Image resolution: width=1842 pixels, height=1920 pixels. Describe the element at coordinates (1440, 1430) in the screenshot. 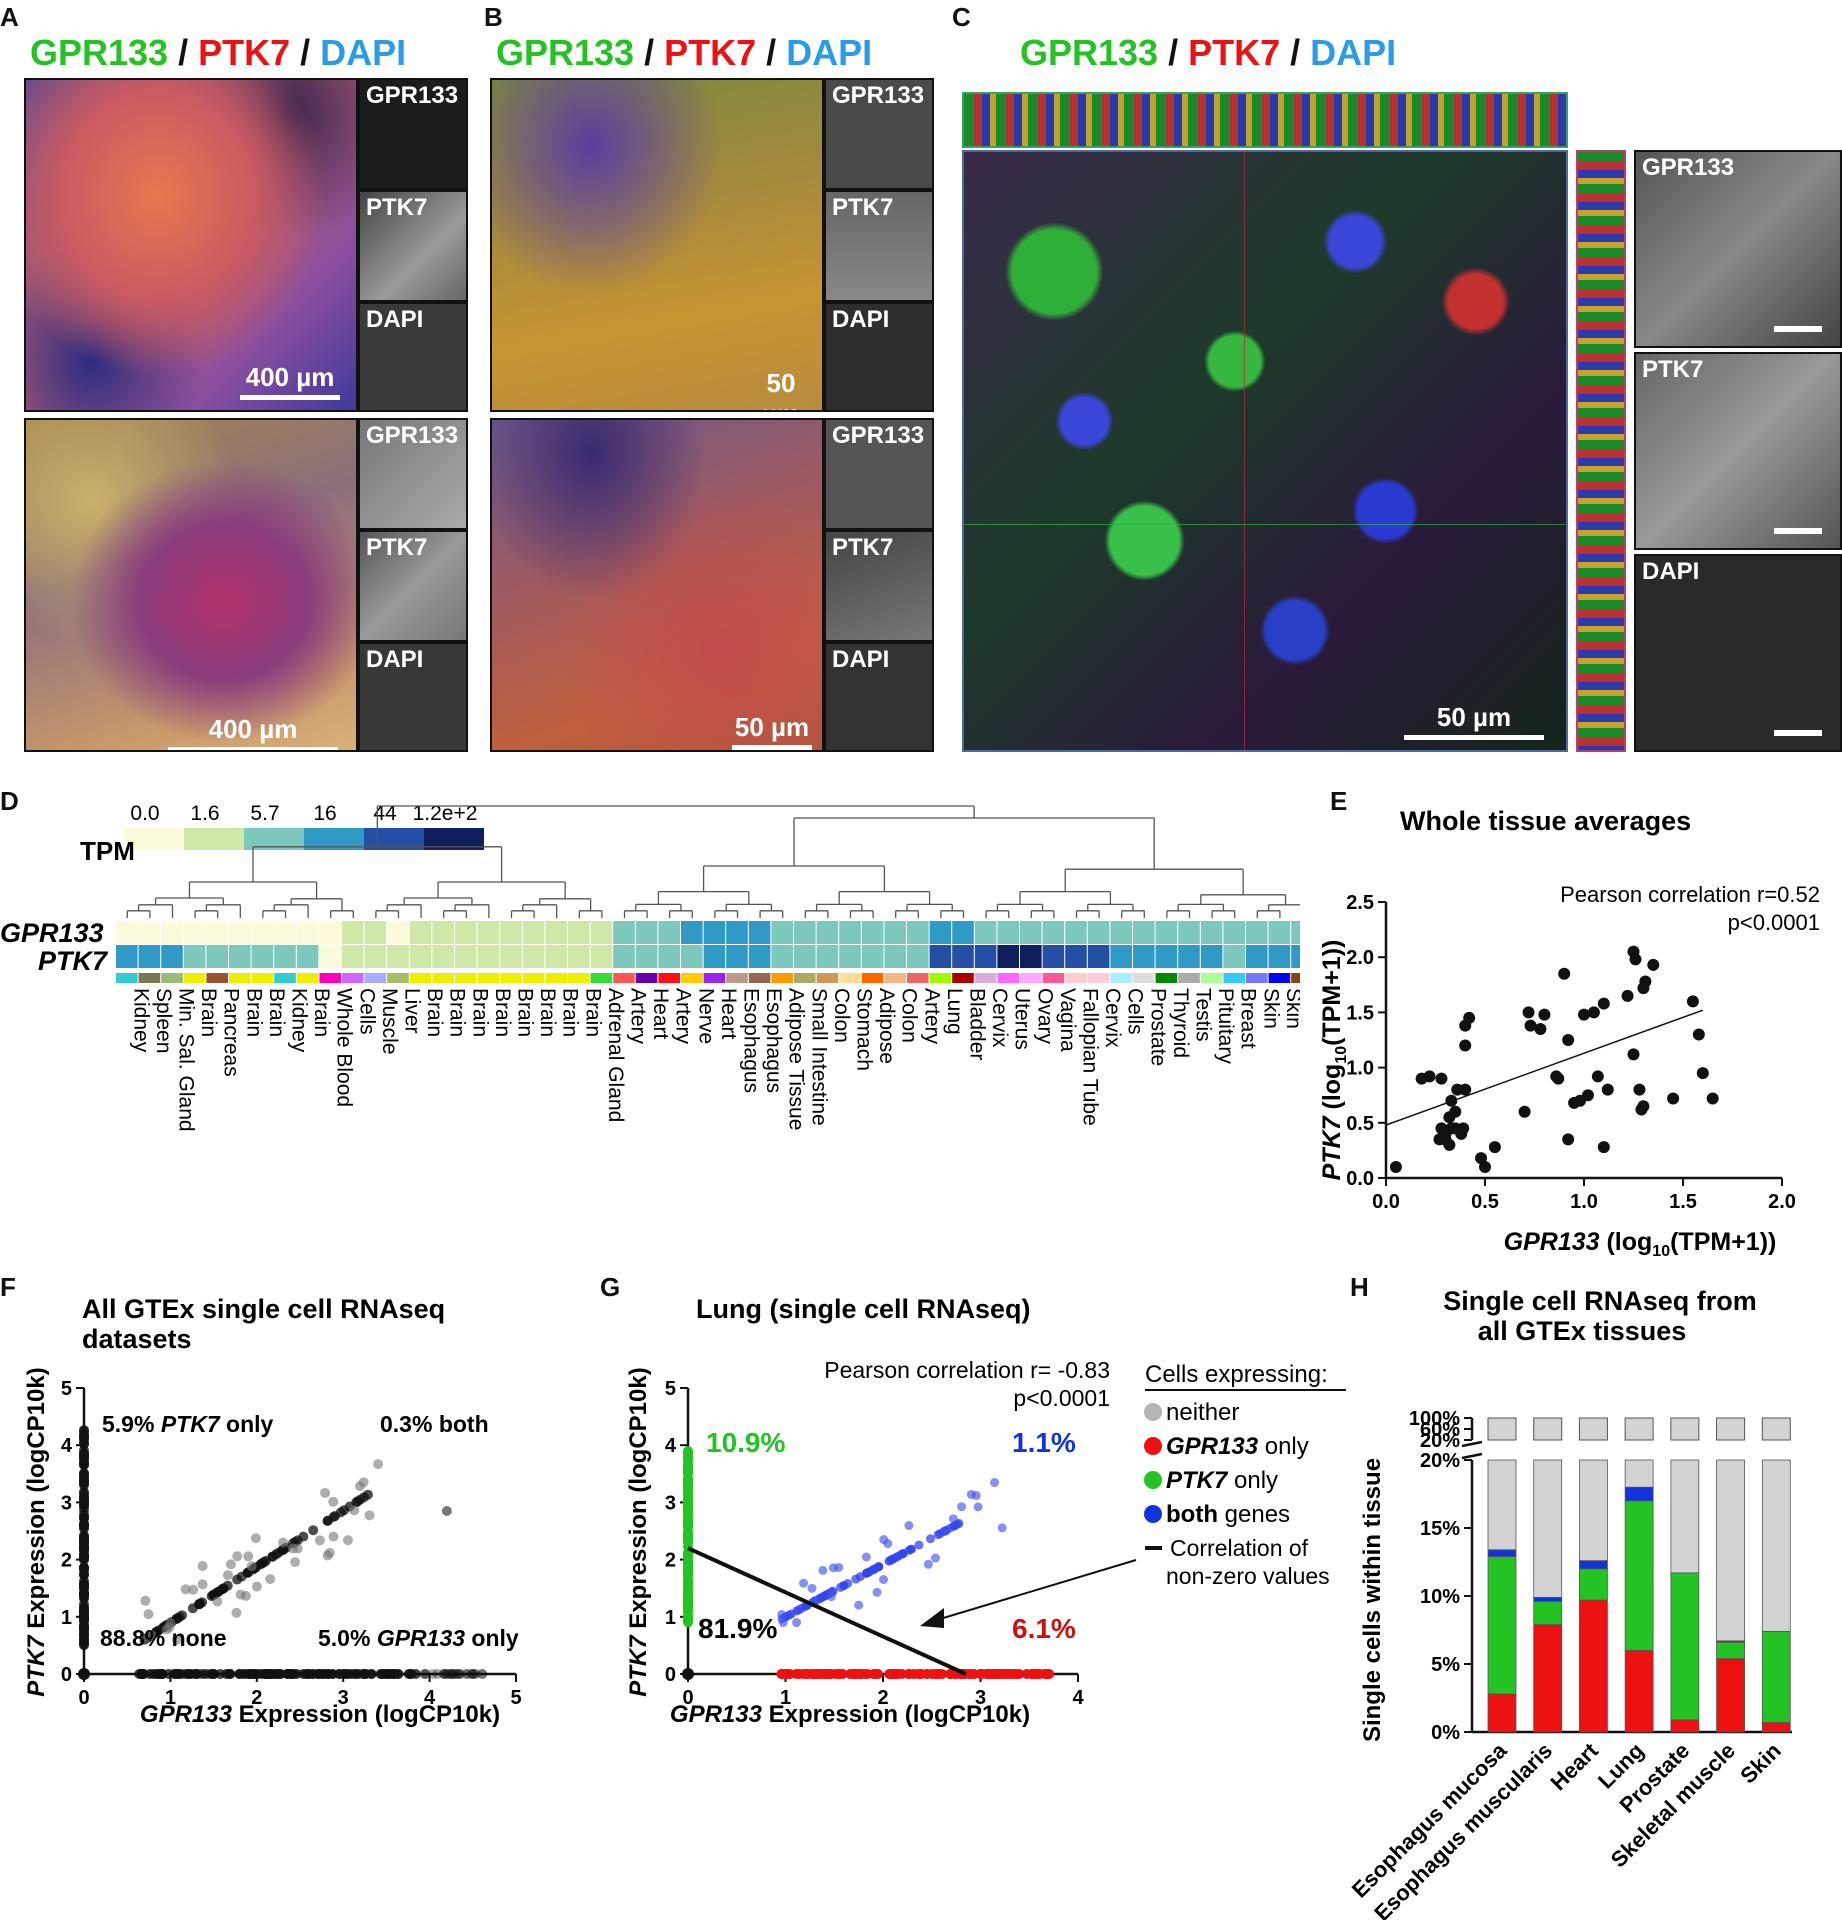

I see `h-y-tick-label: 60%` at that location.